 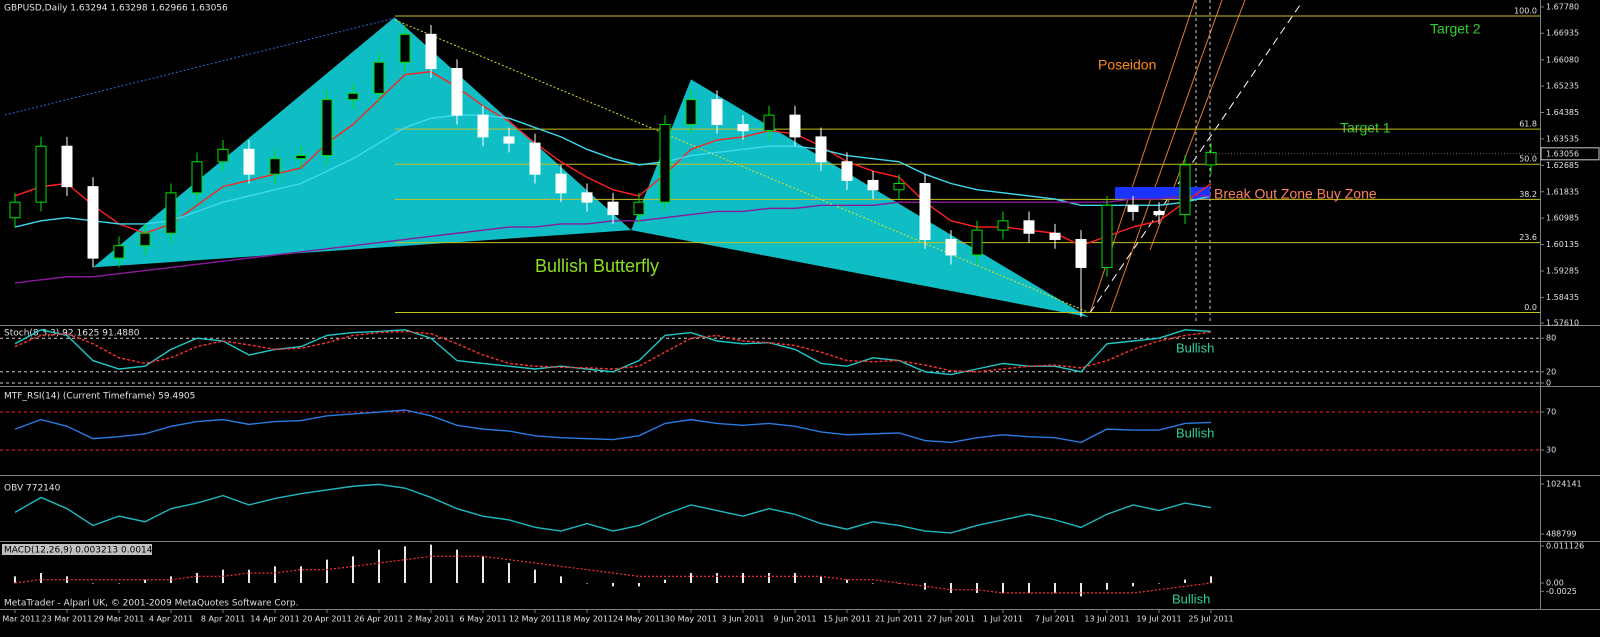 I want to click on dashed-projection, so click(x=1195, y=159).